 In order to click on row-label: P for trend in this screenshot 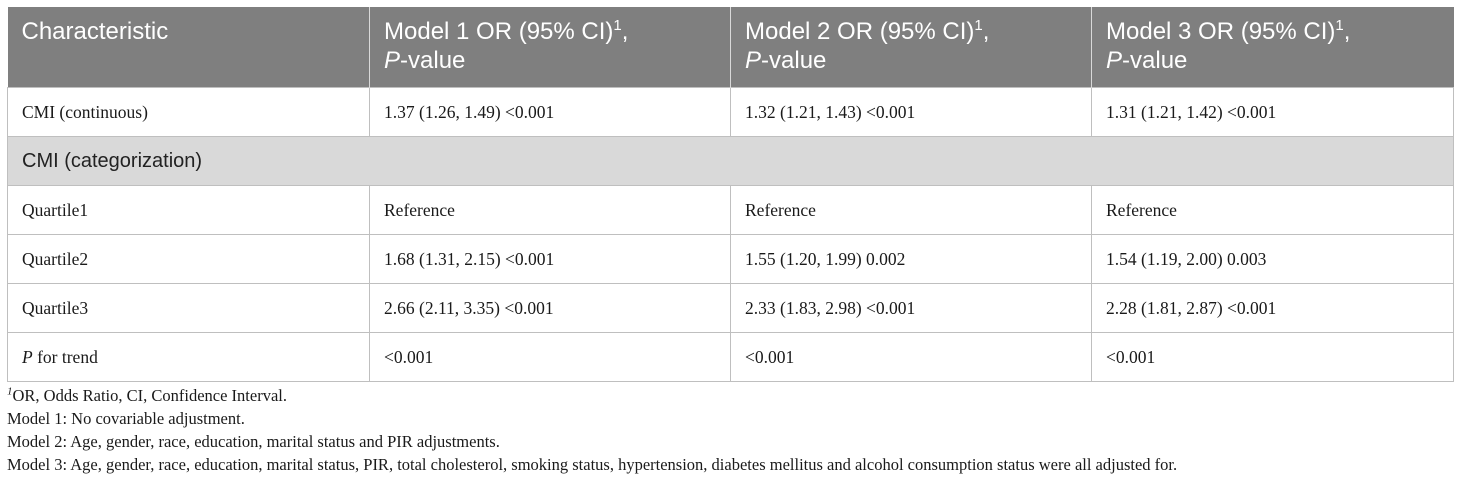, I will do `click(188, 357)`.